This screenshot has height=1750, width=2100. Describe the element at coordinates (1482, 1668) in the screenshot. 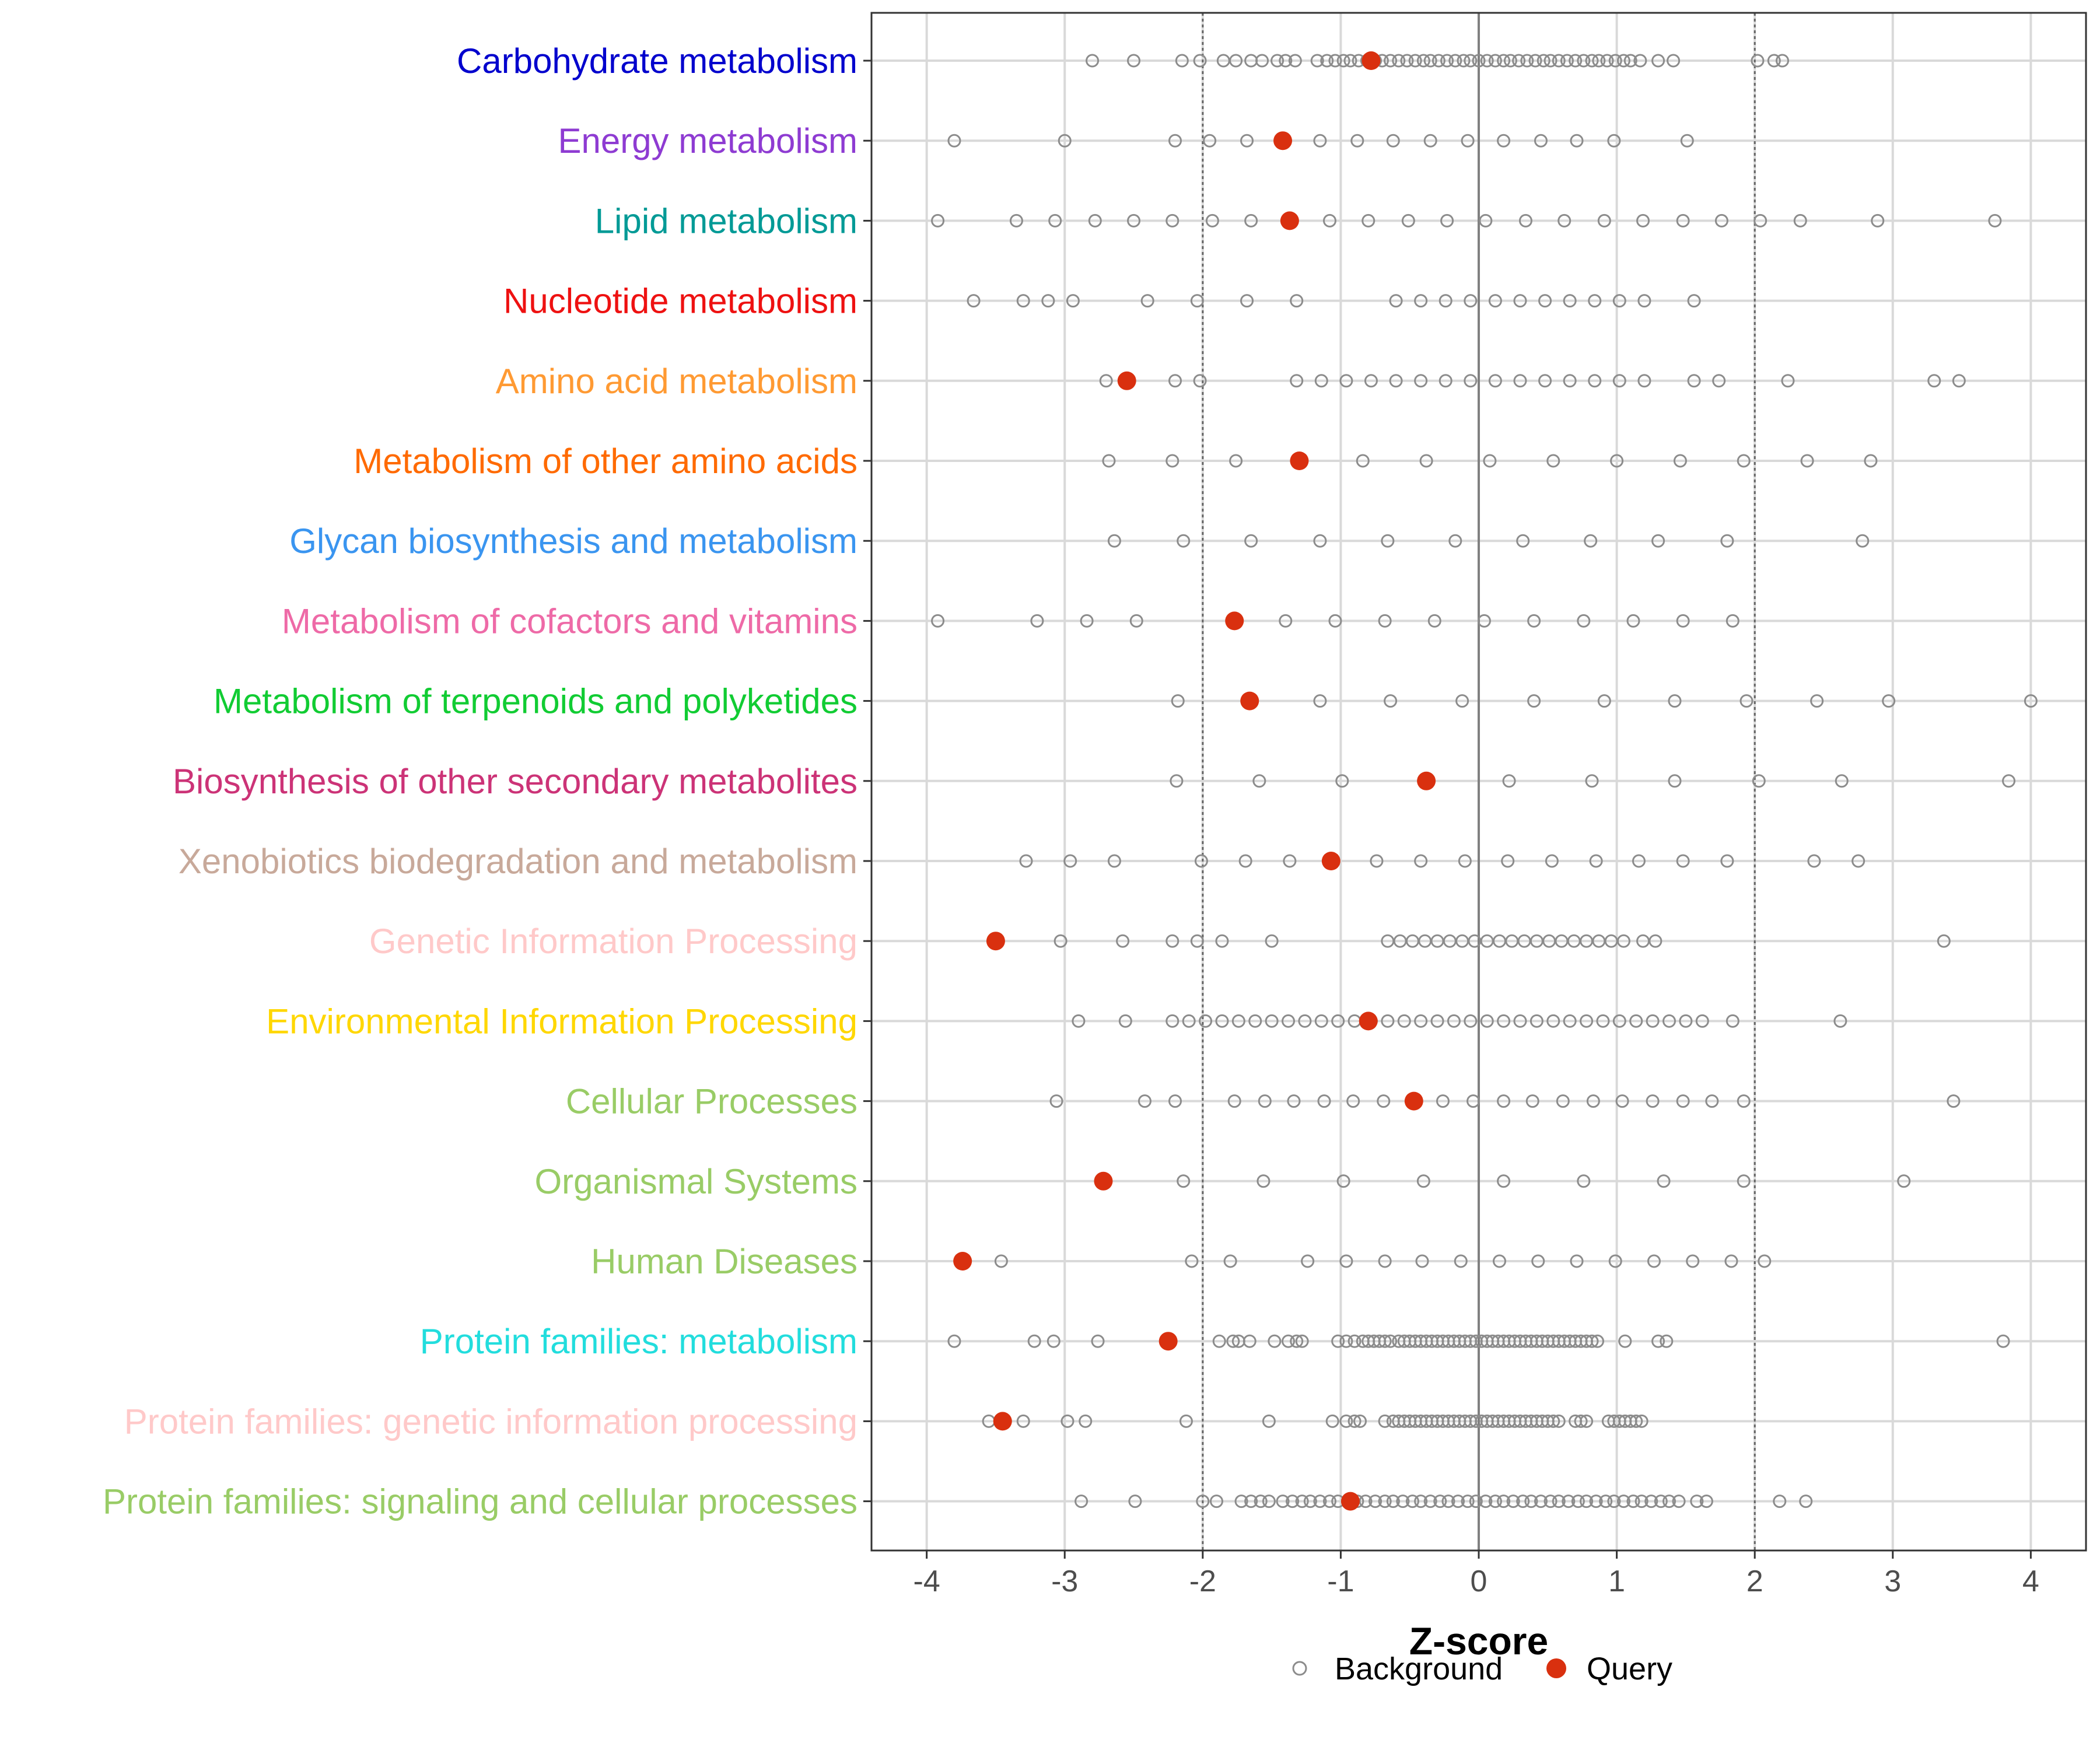

I see `legend: Background Query` at that location.